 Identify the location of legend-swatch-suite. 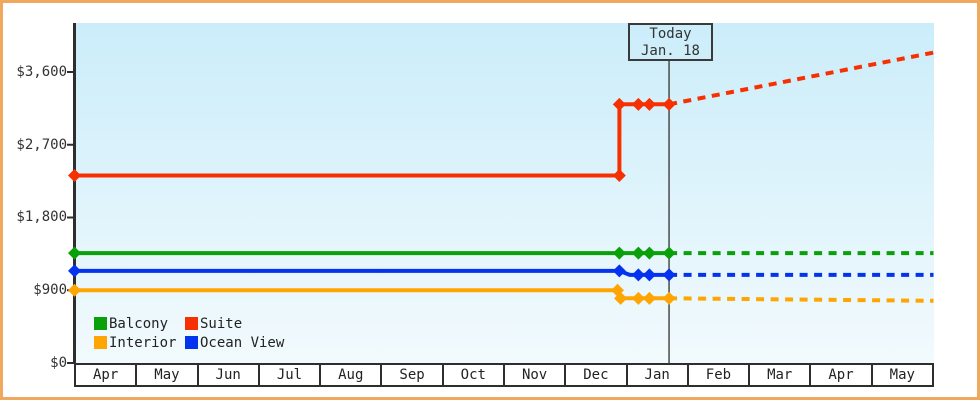
(191, 323).